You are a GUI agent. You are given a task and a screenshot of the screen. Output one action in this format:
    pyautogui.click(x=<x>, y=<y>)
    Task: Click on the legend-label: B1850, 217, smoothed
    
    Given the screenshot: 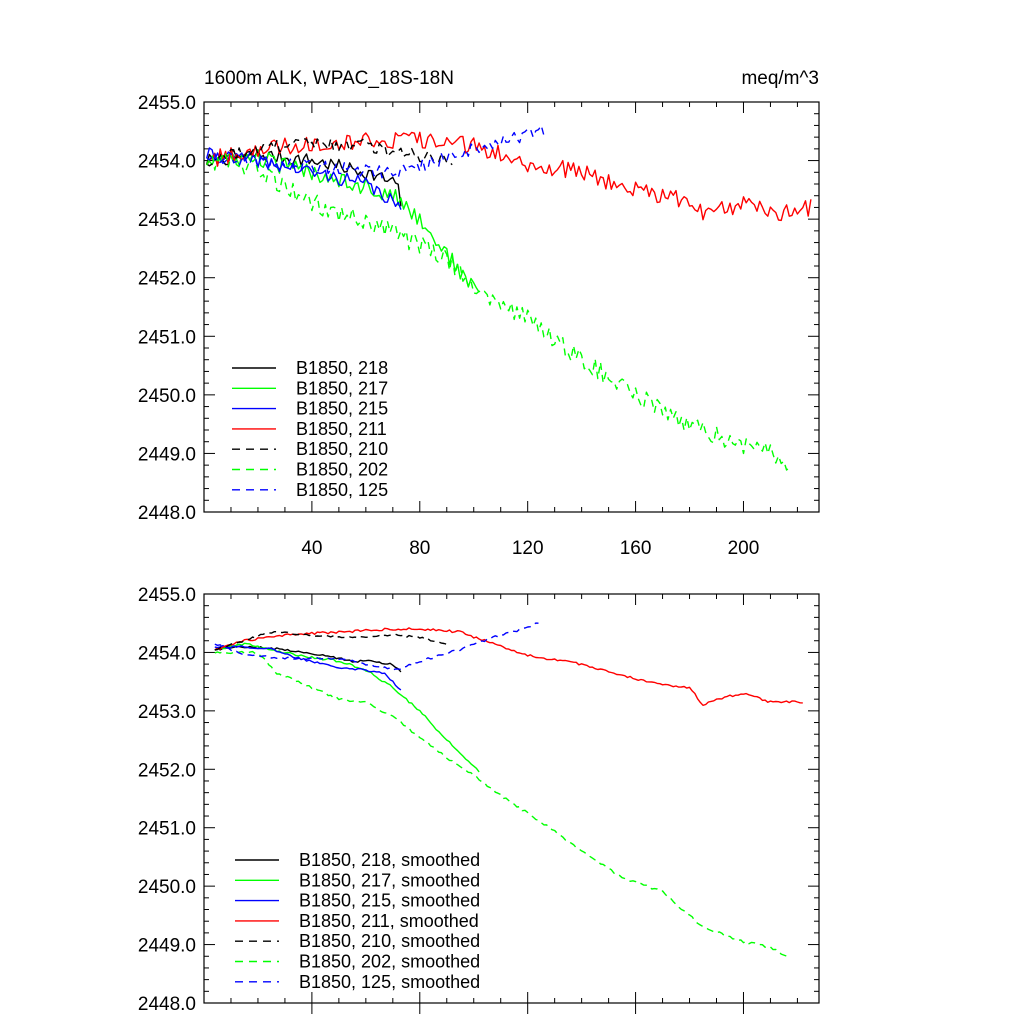 What is the action you would take?
    pyautogui.click(x=389, y=880)
    